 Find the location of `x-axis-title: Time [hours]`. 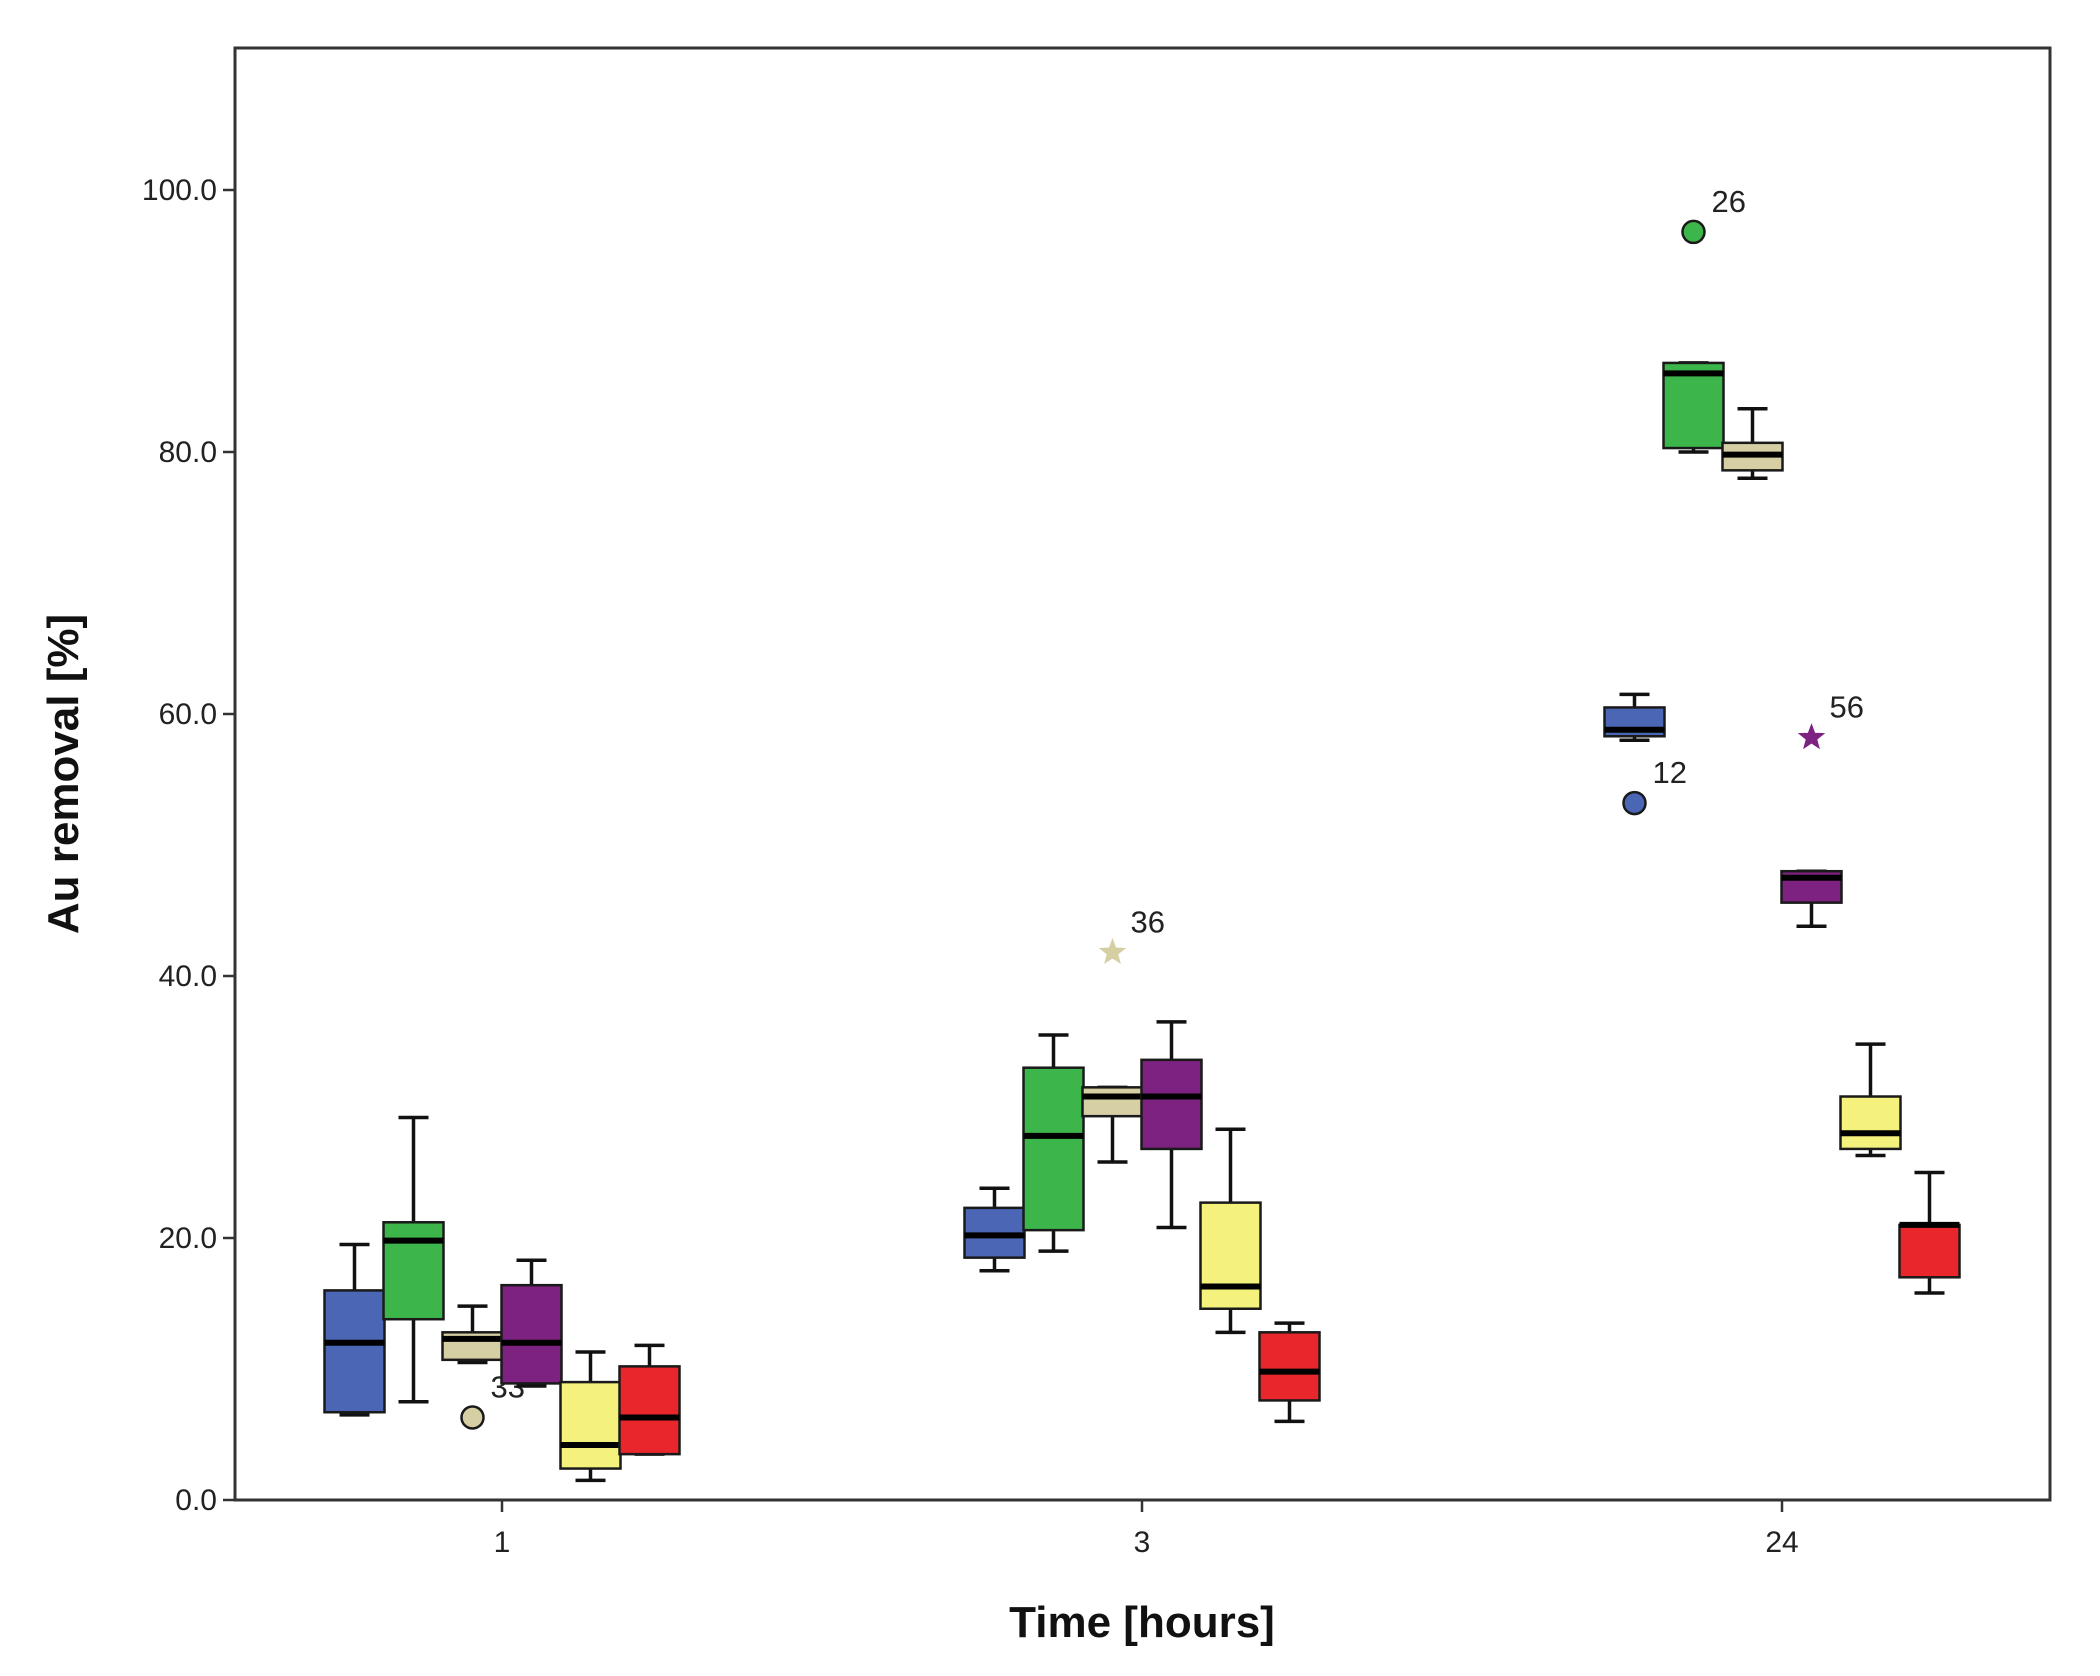

x-axis-title: Time [hours] is located at coordinates (1142, 1622).